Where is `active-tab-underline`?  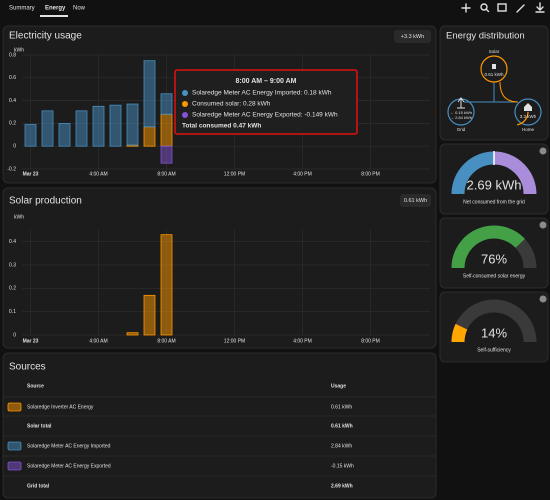
active-tab-underline is located at coordinates (54, 16).